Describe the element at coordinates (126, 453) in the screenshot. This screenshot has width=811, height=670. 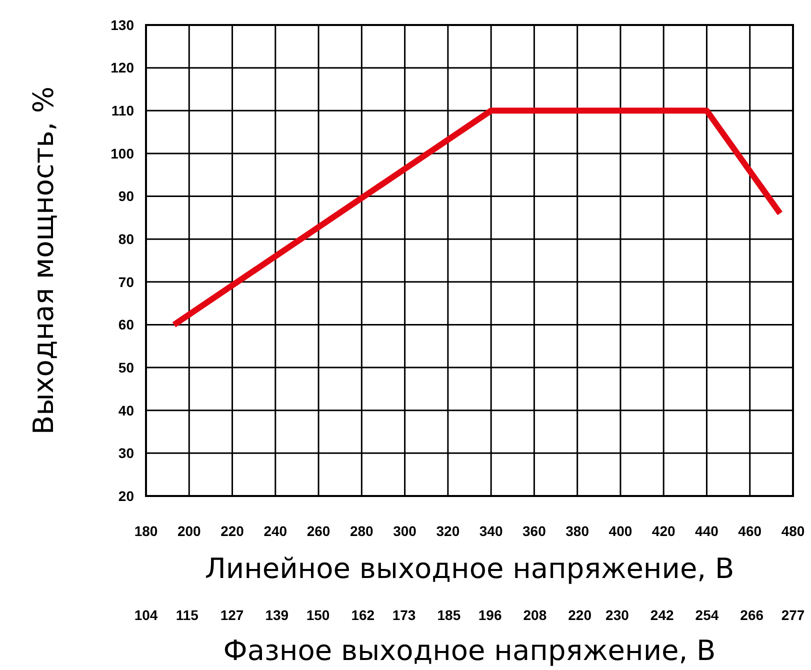
I see `y-tick-label: 30` at that location.